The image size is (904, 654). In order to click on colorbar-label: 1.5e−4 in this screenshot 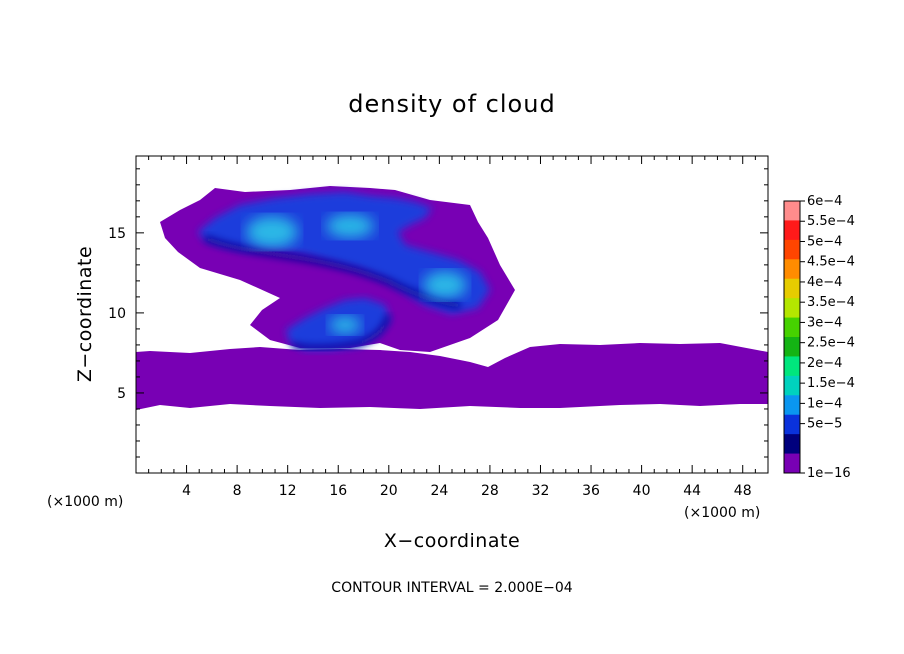, I will do `click(831, 383)`.